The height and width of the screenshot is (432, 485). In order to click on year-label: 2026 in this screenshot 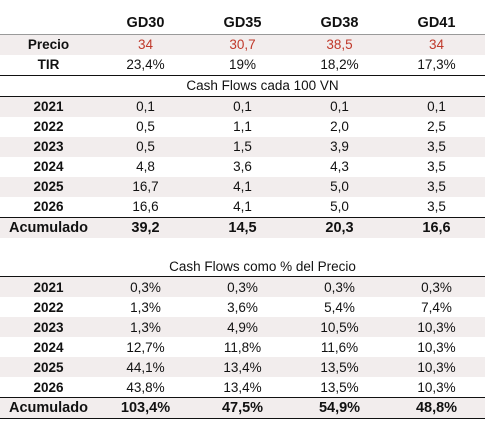, I will do `click(48, 206)`.